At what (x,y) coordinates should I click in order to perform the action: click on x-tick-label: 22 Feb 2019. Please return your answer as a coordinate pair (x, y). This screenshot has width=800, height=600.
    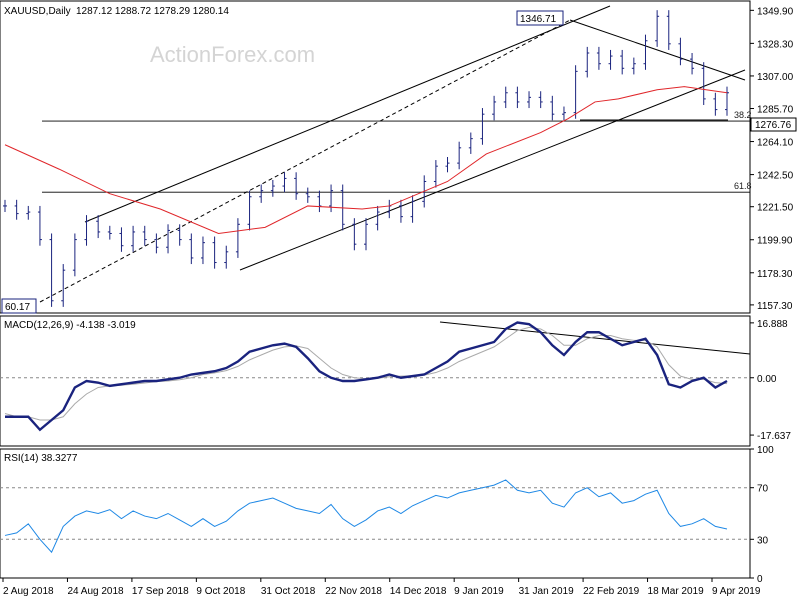
    Looking at the image, I should click on (611, 591).